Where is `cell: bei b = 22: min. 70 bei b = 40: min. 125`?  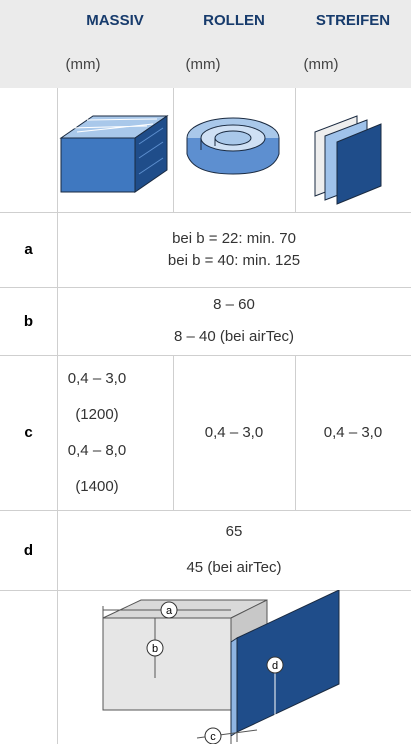
cell: bei b = 22: min. 70 bei b = 40: min. 125 is located at coordinates (234, 249).